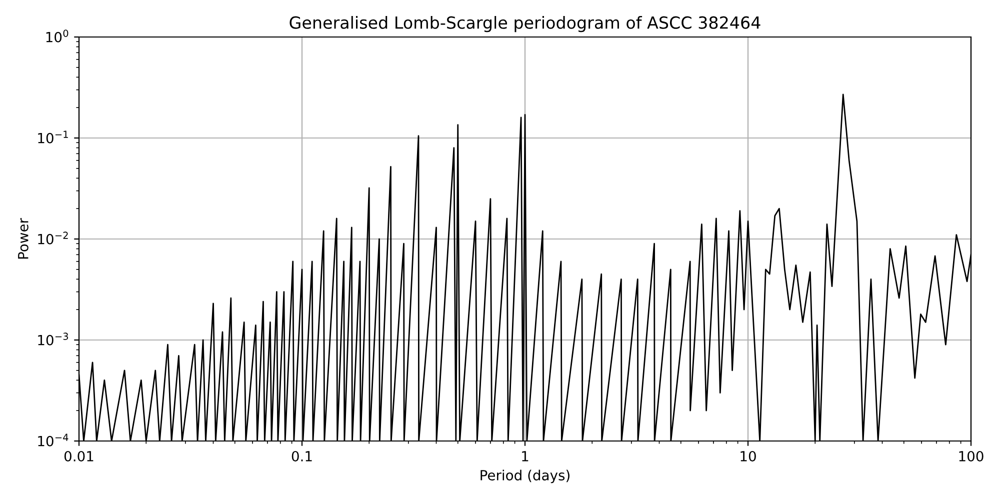  Describe the element at coordinates (525, 24) in the screenshot. I see `chart-title: Generalised Lomb-Scargle periodogram of ASCC 382464` at that location.